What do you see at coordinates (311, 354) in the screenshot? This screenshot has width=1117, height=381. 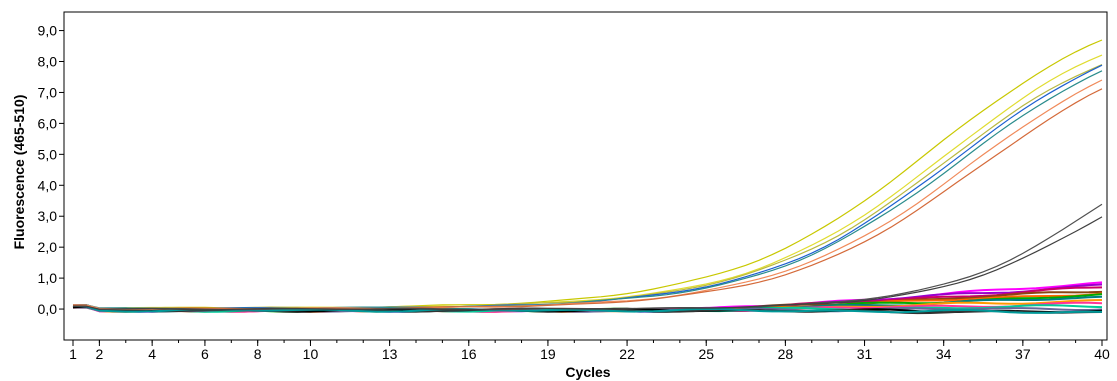 I see `x-tick-label: 10` at bounding box center [311, 354].